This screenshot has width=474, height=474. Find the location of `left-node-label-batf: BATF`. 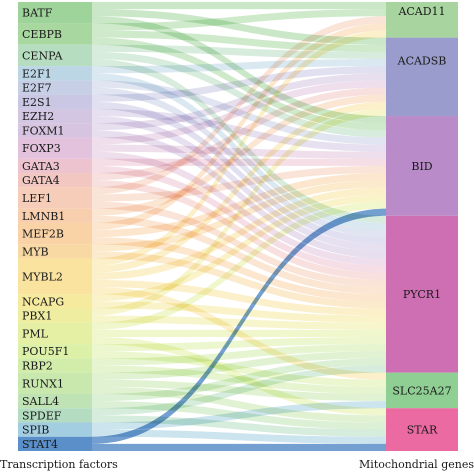

left-node-label-batf: BATF is located at coordinates (37, 13).